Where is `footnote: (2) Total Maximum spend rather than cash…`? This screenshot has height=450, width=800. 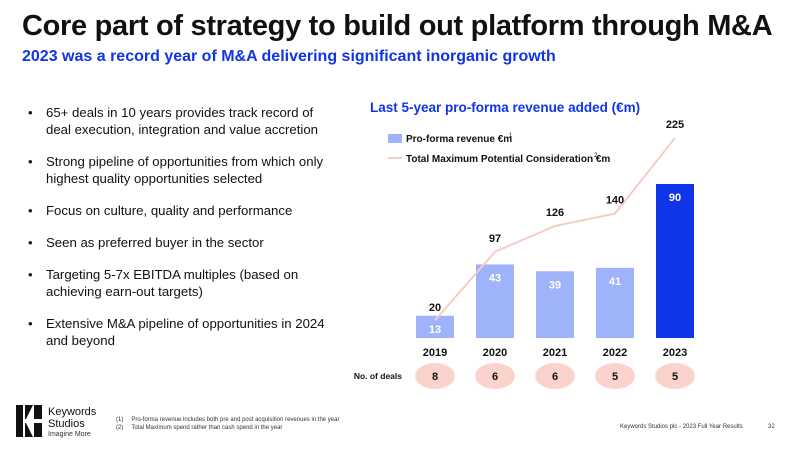
footnote: (2) Total Maximum spend rather than cash… is located at coordinates (227, 428).